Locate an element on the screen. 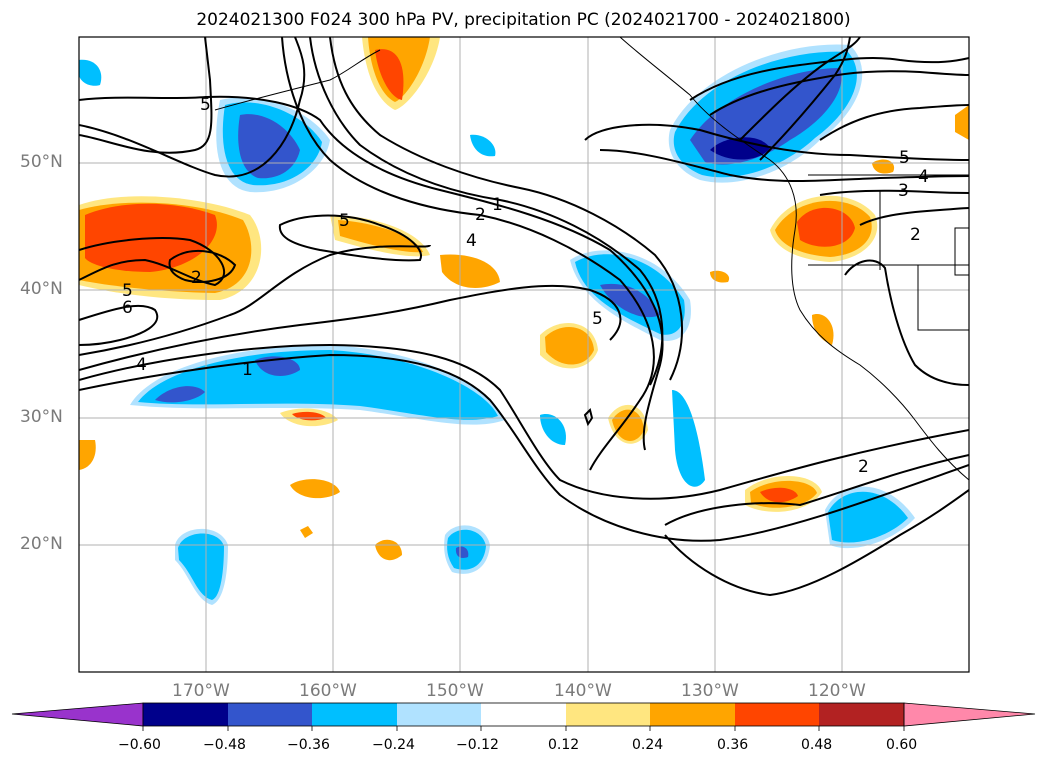 The height and width of the screenshot is (765, 1047). colorbar-tick-label: 0.48 is located at coordinates (817, 745).